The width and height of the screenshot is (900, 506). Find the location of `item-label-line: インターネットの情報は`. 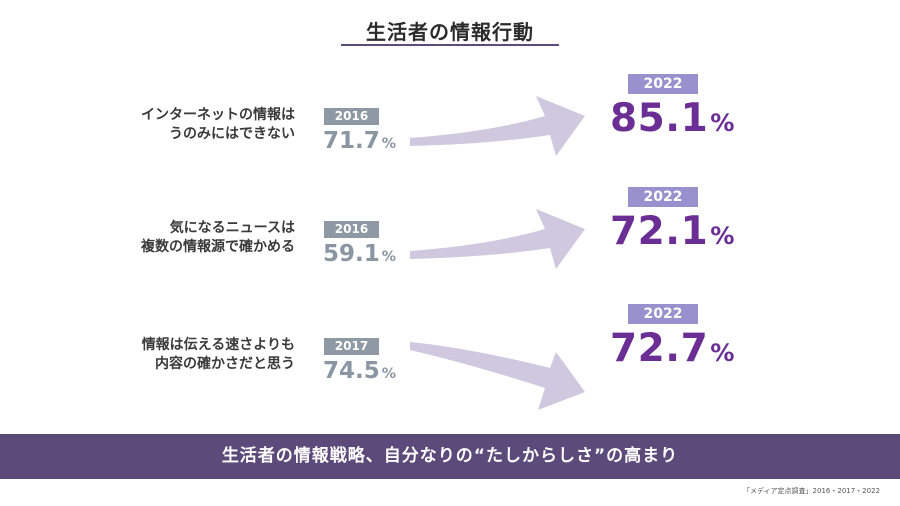

item-label-line: インターネットの情報は is located at coordinates (218, 115).